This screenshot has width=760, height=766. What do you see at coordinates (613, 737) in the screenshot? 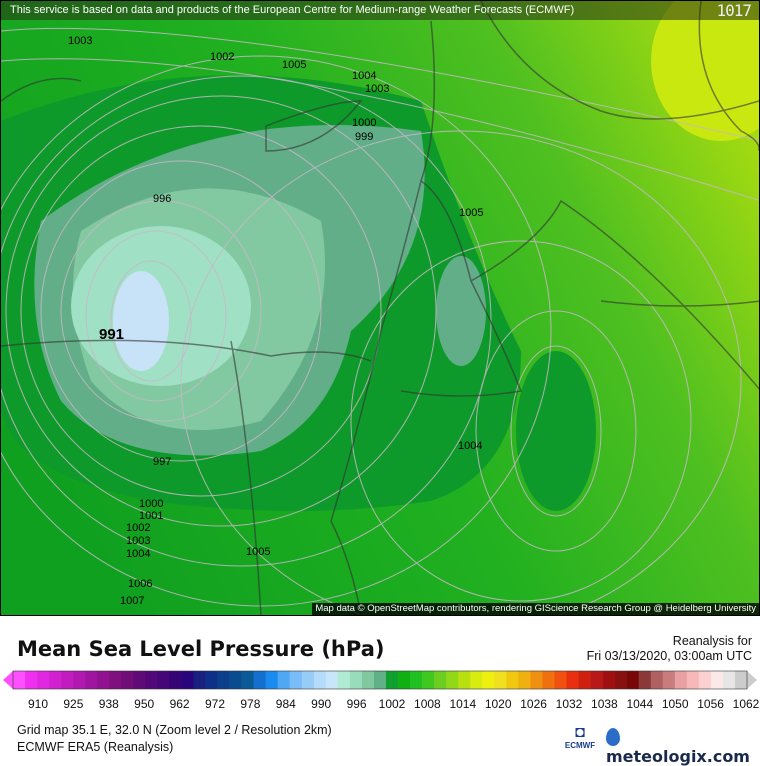
I see `drop-icon` at bounding box center [613, 737].